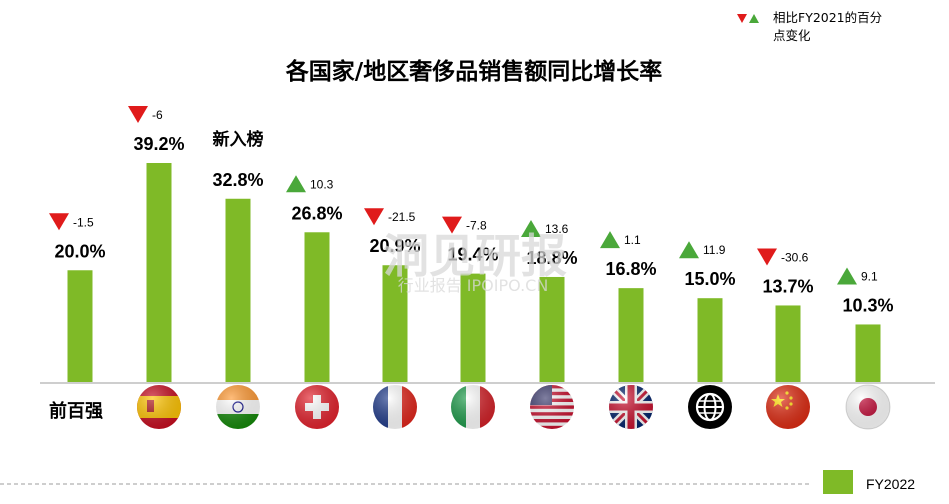 This screenshot has width=949, height=504. Describe the element at coordinates (631, 407) in the screenshot. I see `uk-flag-icon` at that location.